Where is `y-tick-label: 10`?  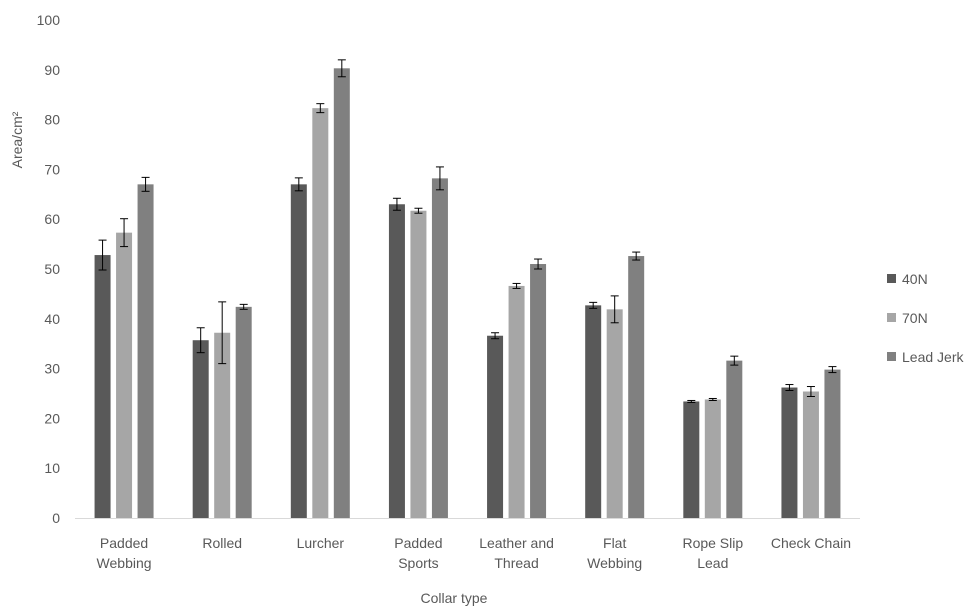
y-tick-label: 10 is located at coordinates (52, 468).